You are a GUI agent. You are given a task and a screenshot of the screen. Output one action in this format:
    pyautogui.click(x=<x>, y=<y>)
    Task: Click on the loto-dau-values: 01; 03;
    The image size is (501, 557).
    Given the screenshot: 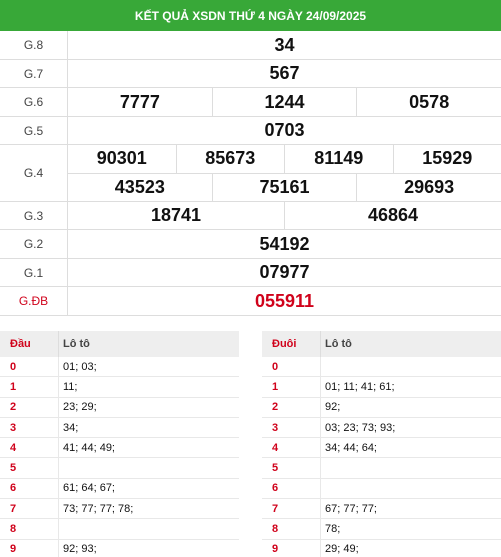 What is the action you would take?
    pyautogui.click(x=148, y=367)
    